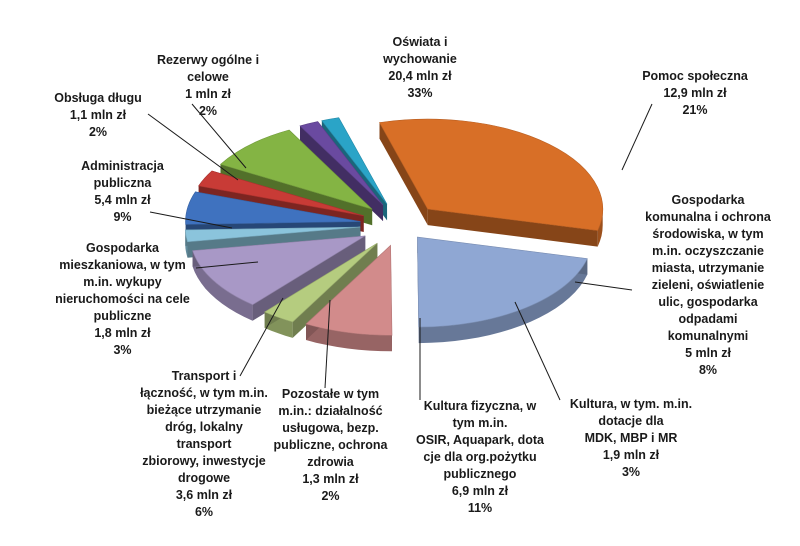  What do you see at coordinates (122, 200) in the screenshot?
I see `label-value: 5,4 mln zł` at bounding box center [122, 200].